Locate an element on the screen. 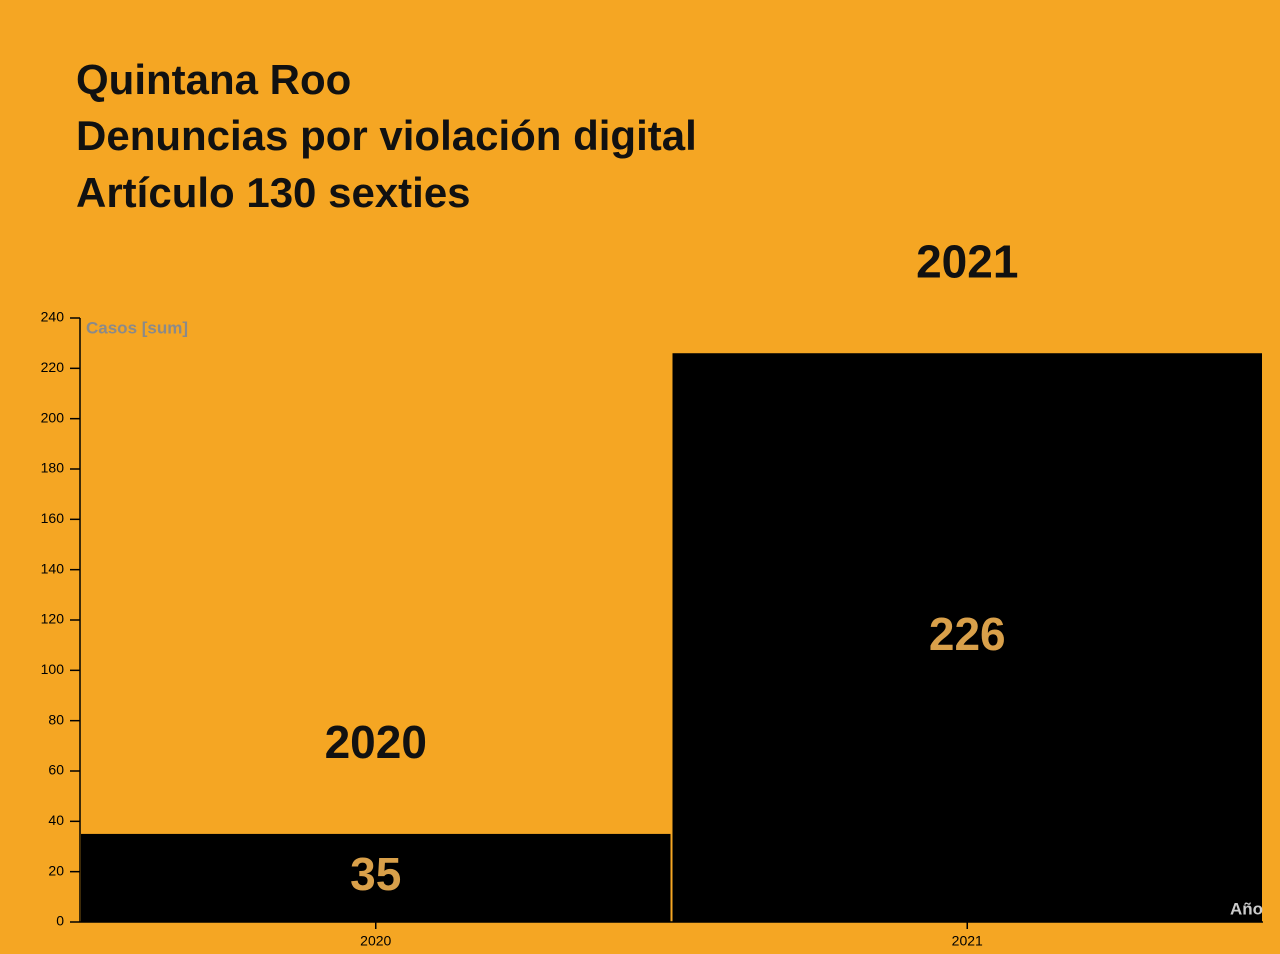 The image size is (1280, 954). y-tick-label: 240 is located at coordinates (53, 317).